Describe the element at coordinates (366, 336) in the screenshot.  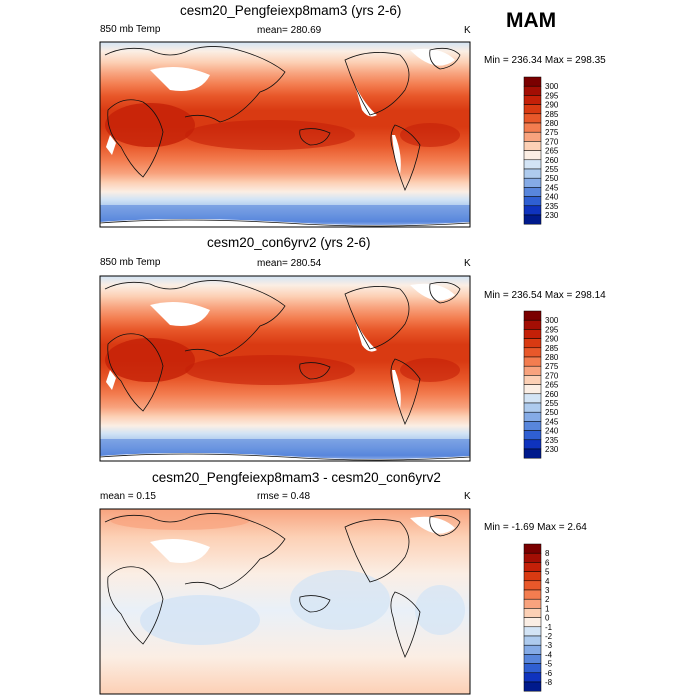
I see `map-2-mask-rockies` at that location.